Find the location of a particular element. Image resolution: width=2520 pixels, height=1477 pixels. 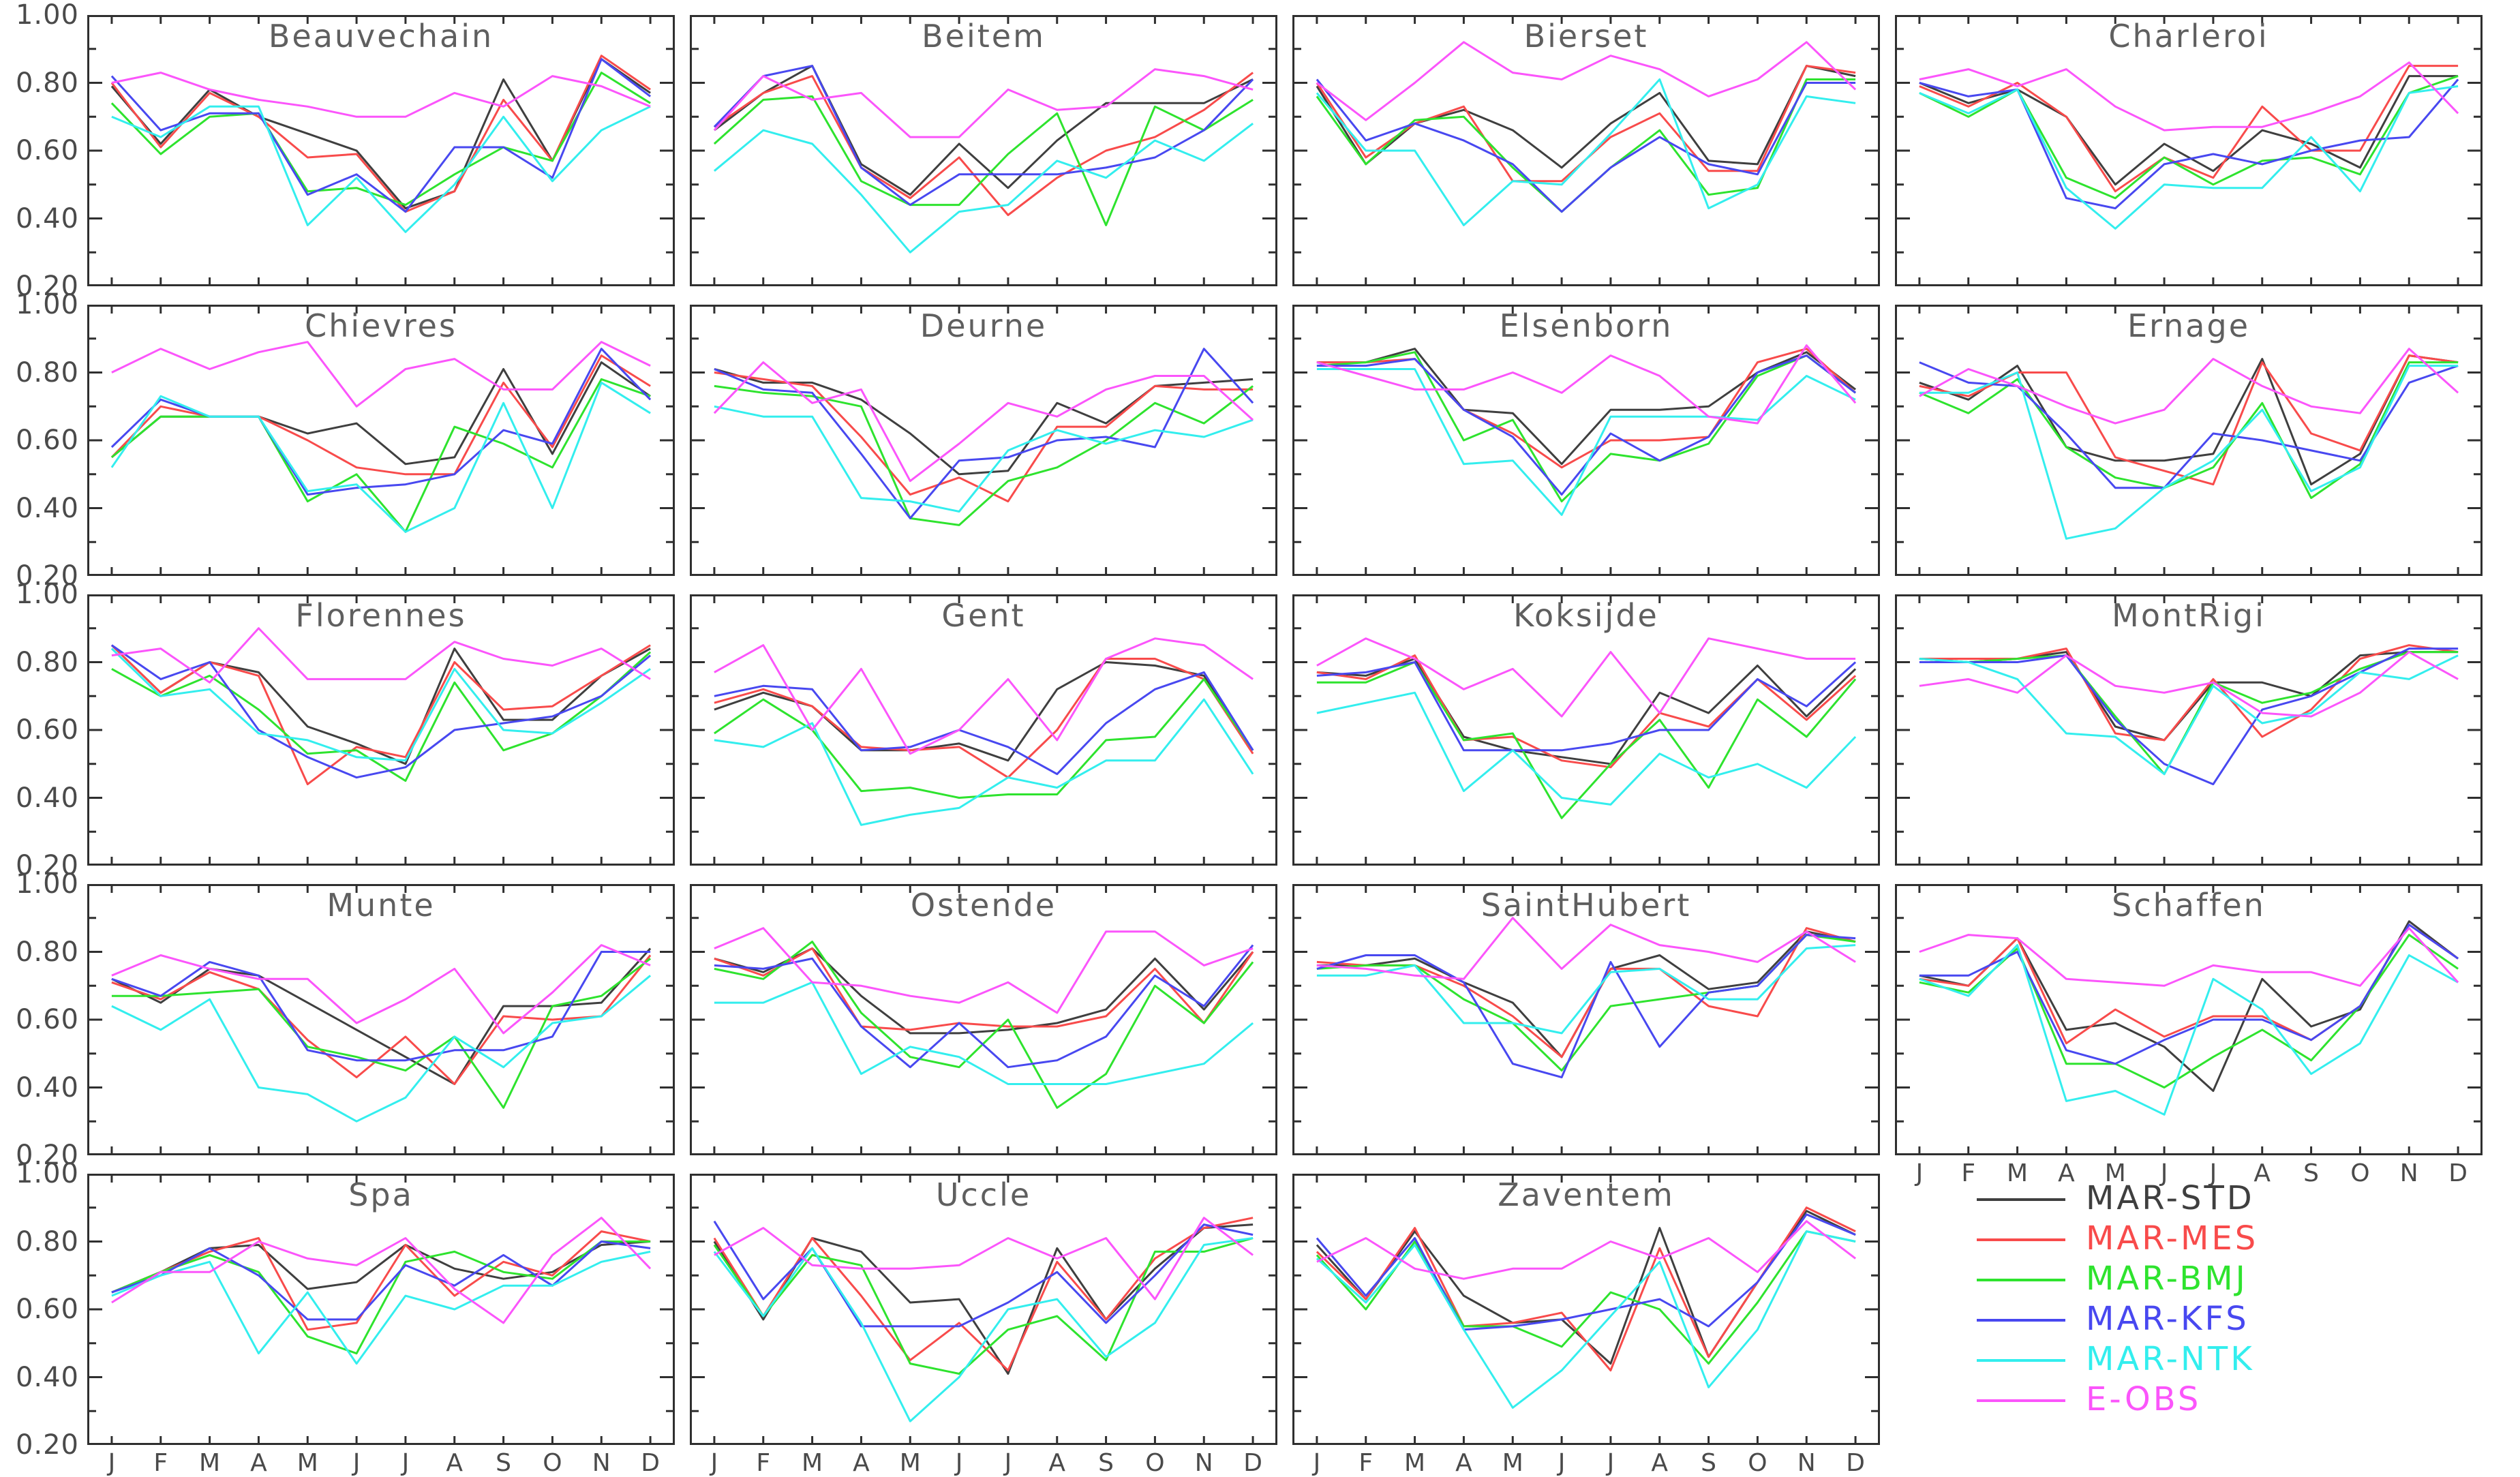

panel-title: Beauvechain is located at coordinates (381, 36).